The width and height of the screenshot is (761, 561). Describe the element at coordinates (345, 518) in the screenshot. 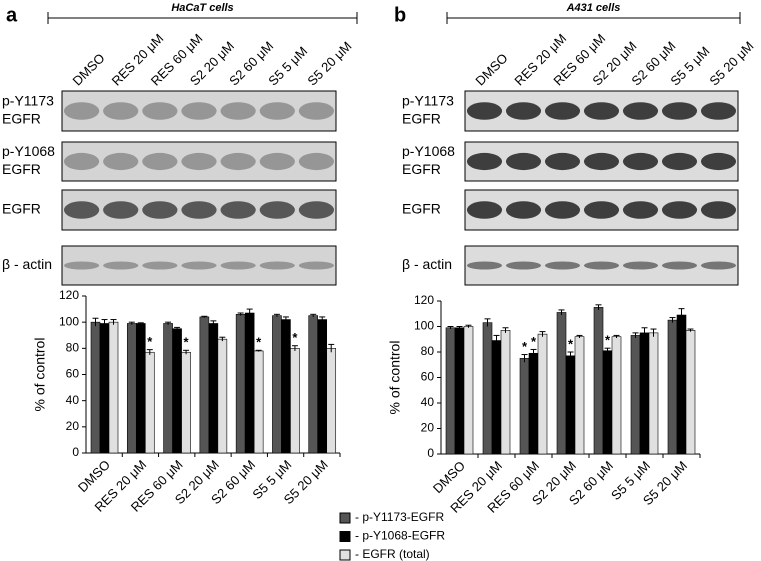

I see `legend-swatch` at that location.